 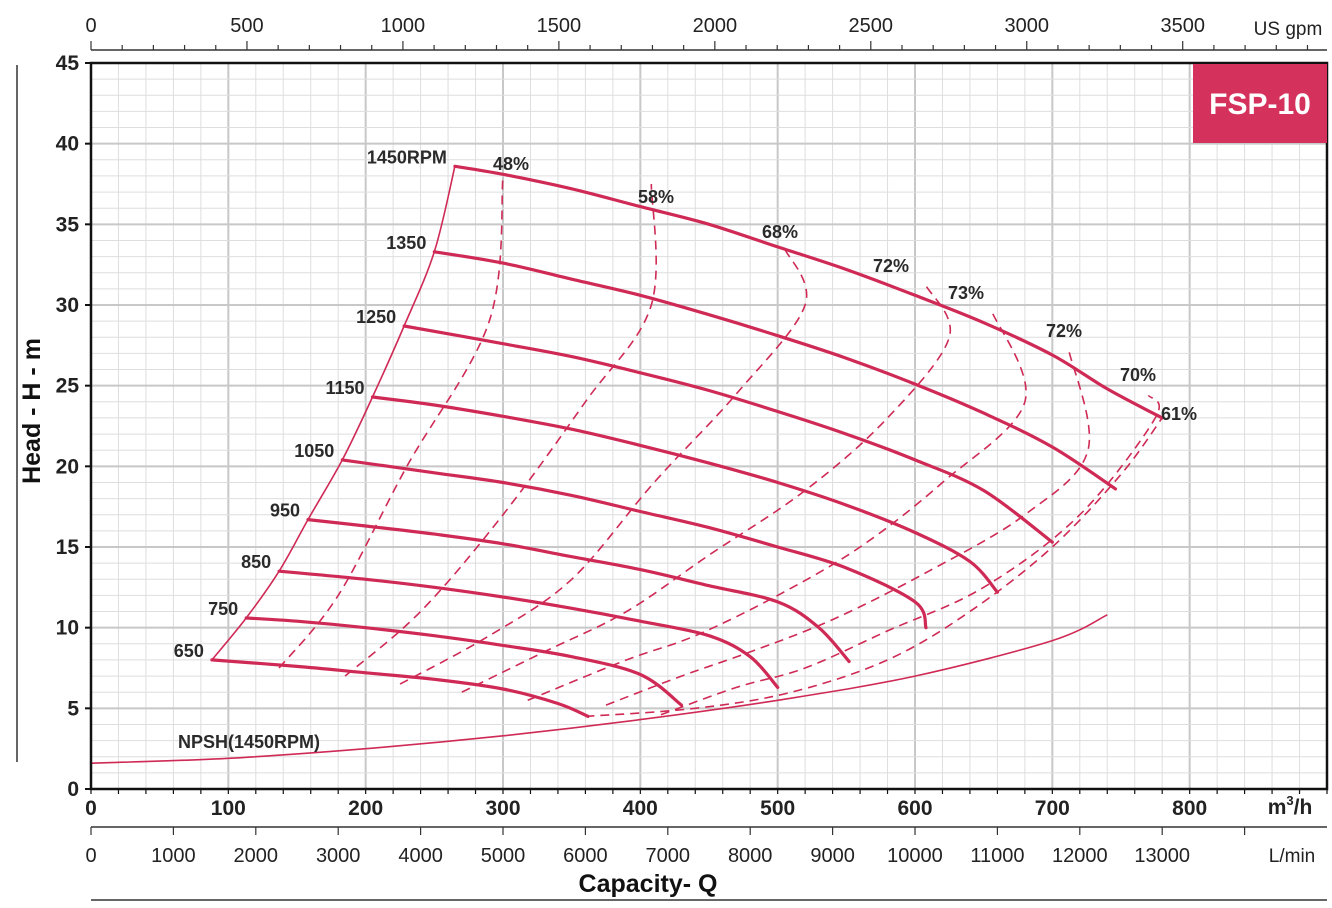 What do you see at coordinates (376, 317) in the screenshot?
I see `speed-curve-label: 1250` at bounding box center [376, 317].